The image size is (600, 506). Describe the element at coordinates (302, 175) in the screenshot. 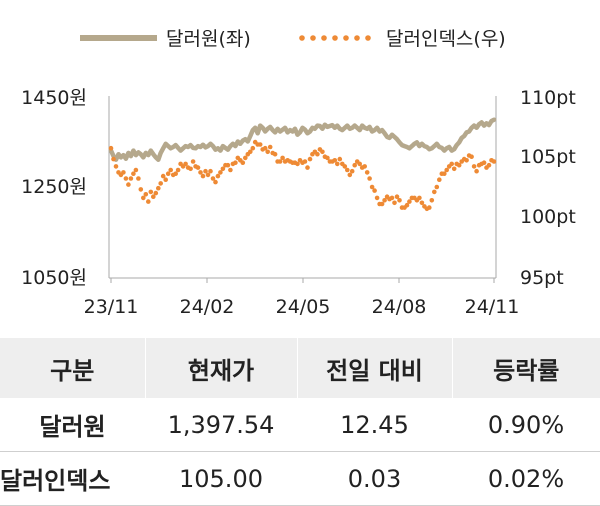

I see `series-dxy` at that location.